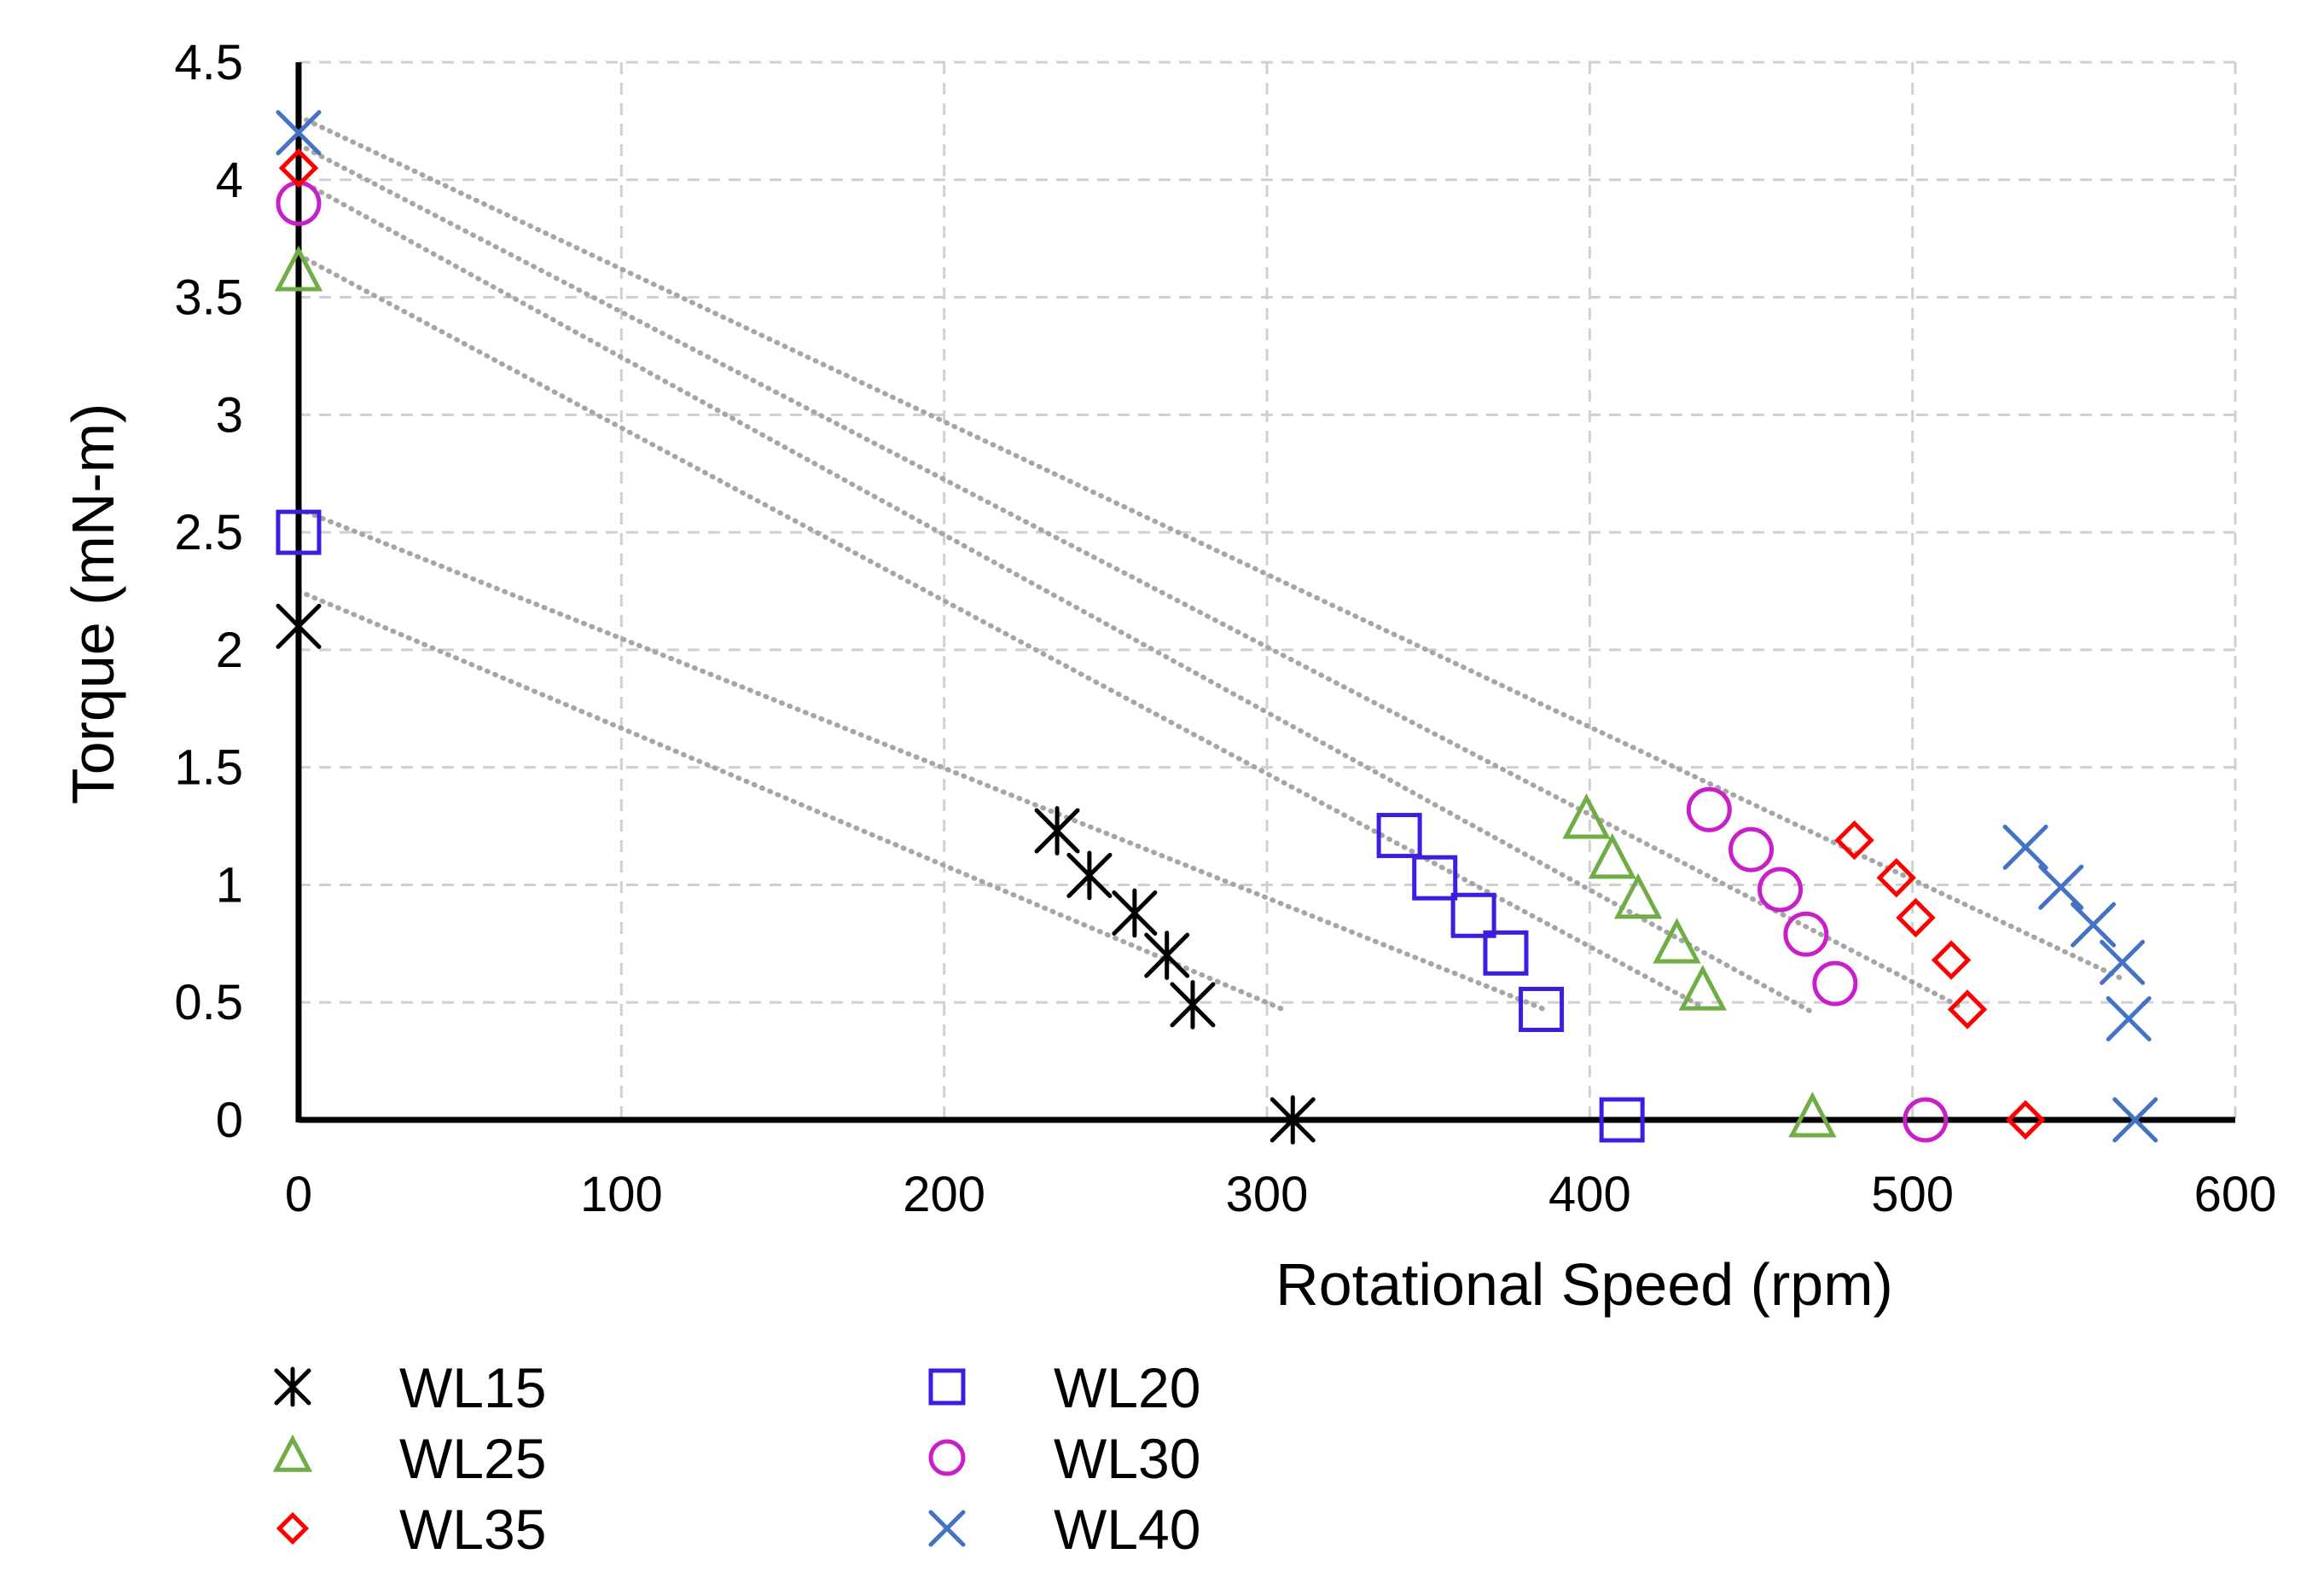 The width and height of the screenshot is (2324, 1583). Describe the element at coordinates (2235, 1194) in the screenshot. I see `x-tick-label: 600` at that location.